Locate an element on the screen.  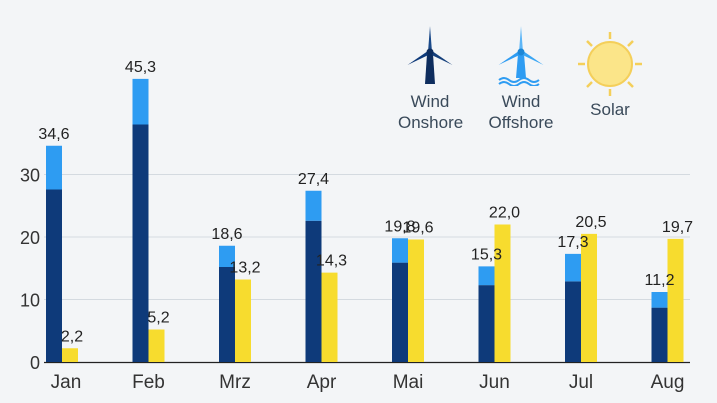
x-tick-label: Jan is located at coordinates (66, 382).